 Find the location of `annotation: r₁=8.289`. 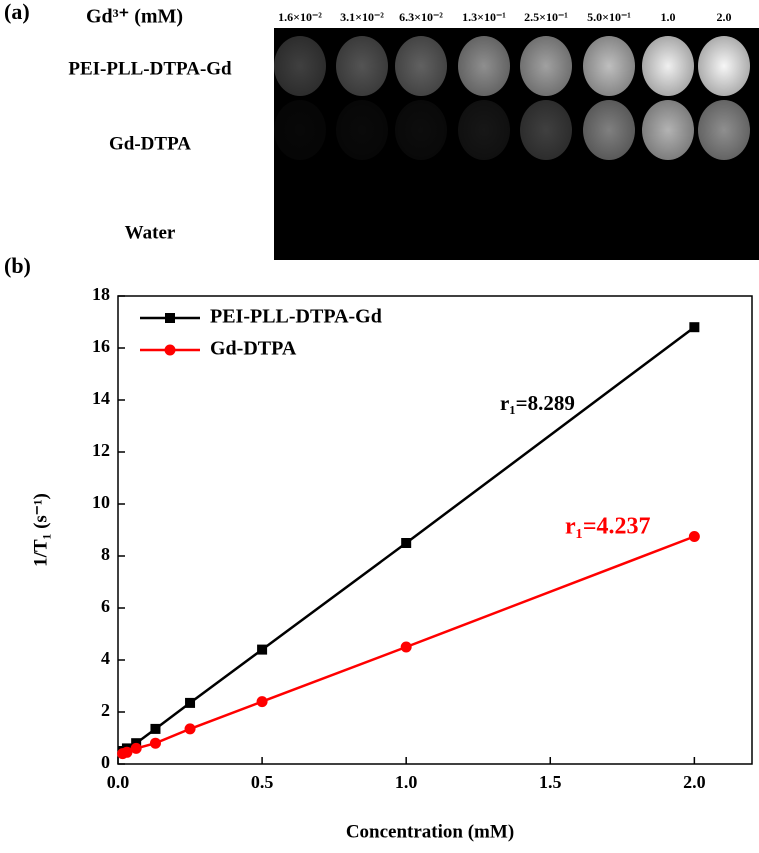

annotation: r₁=8.289 is located at coordinates (537, 403).